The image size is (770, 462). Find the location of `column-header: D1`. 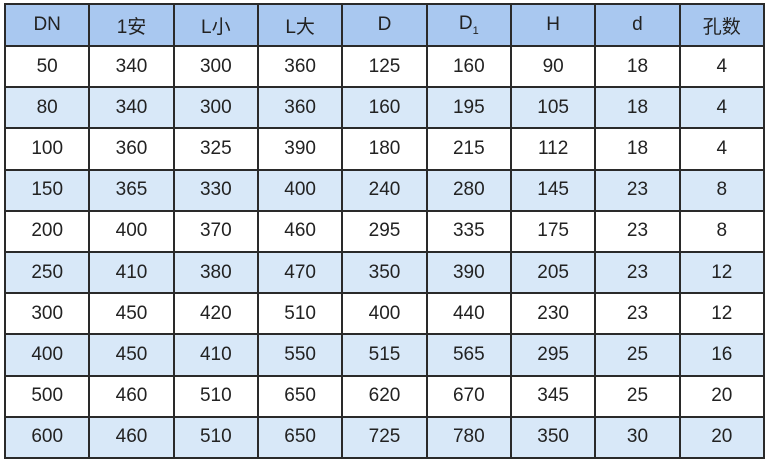

column-header: D1 is located at coordinates (468, 25).